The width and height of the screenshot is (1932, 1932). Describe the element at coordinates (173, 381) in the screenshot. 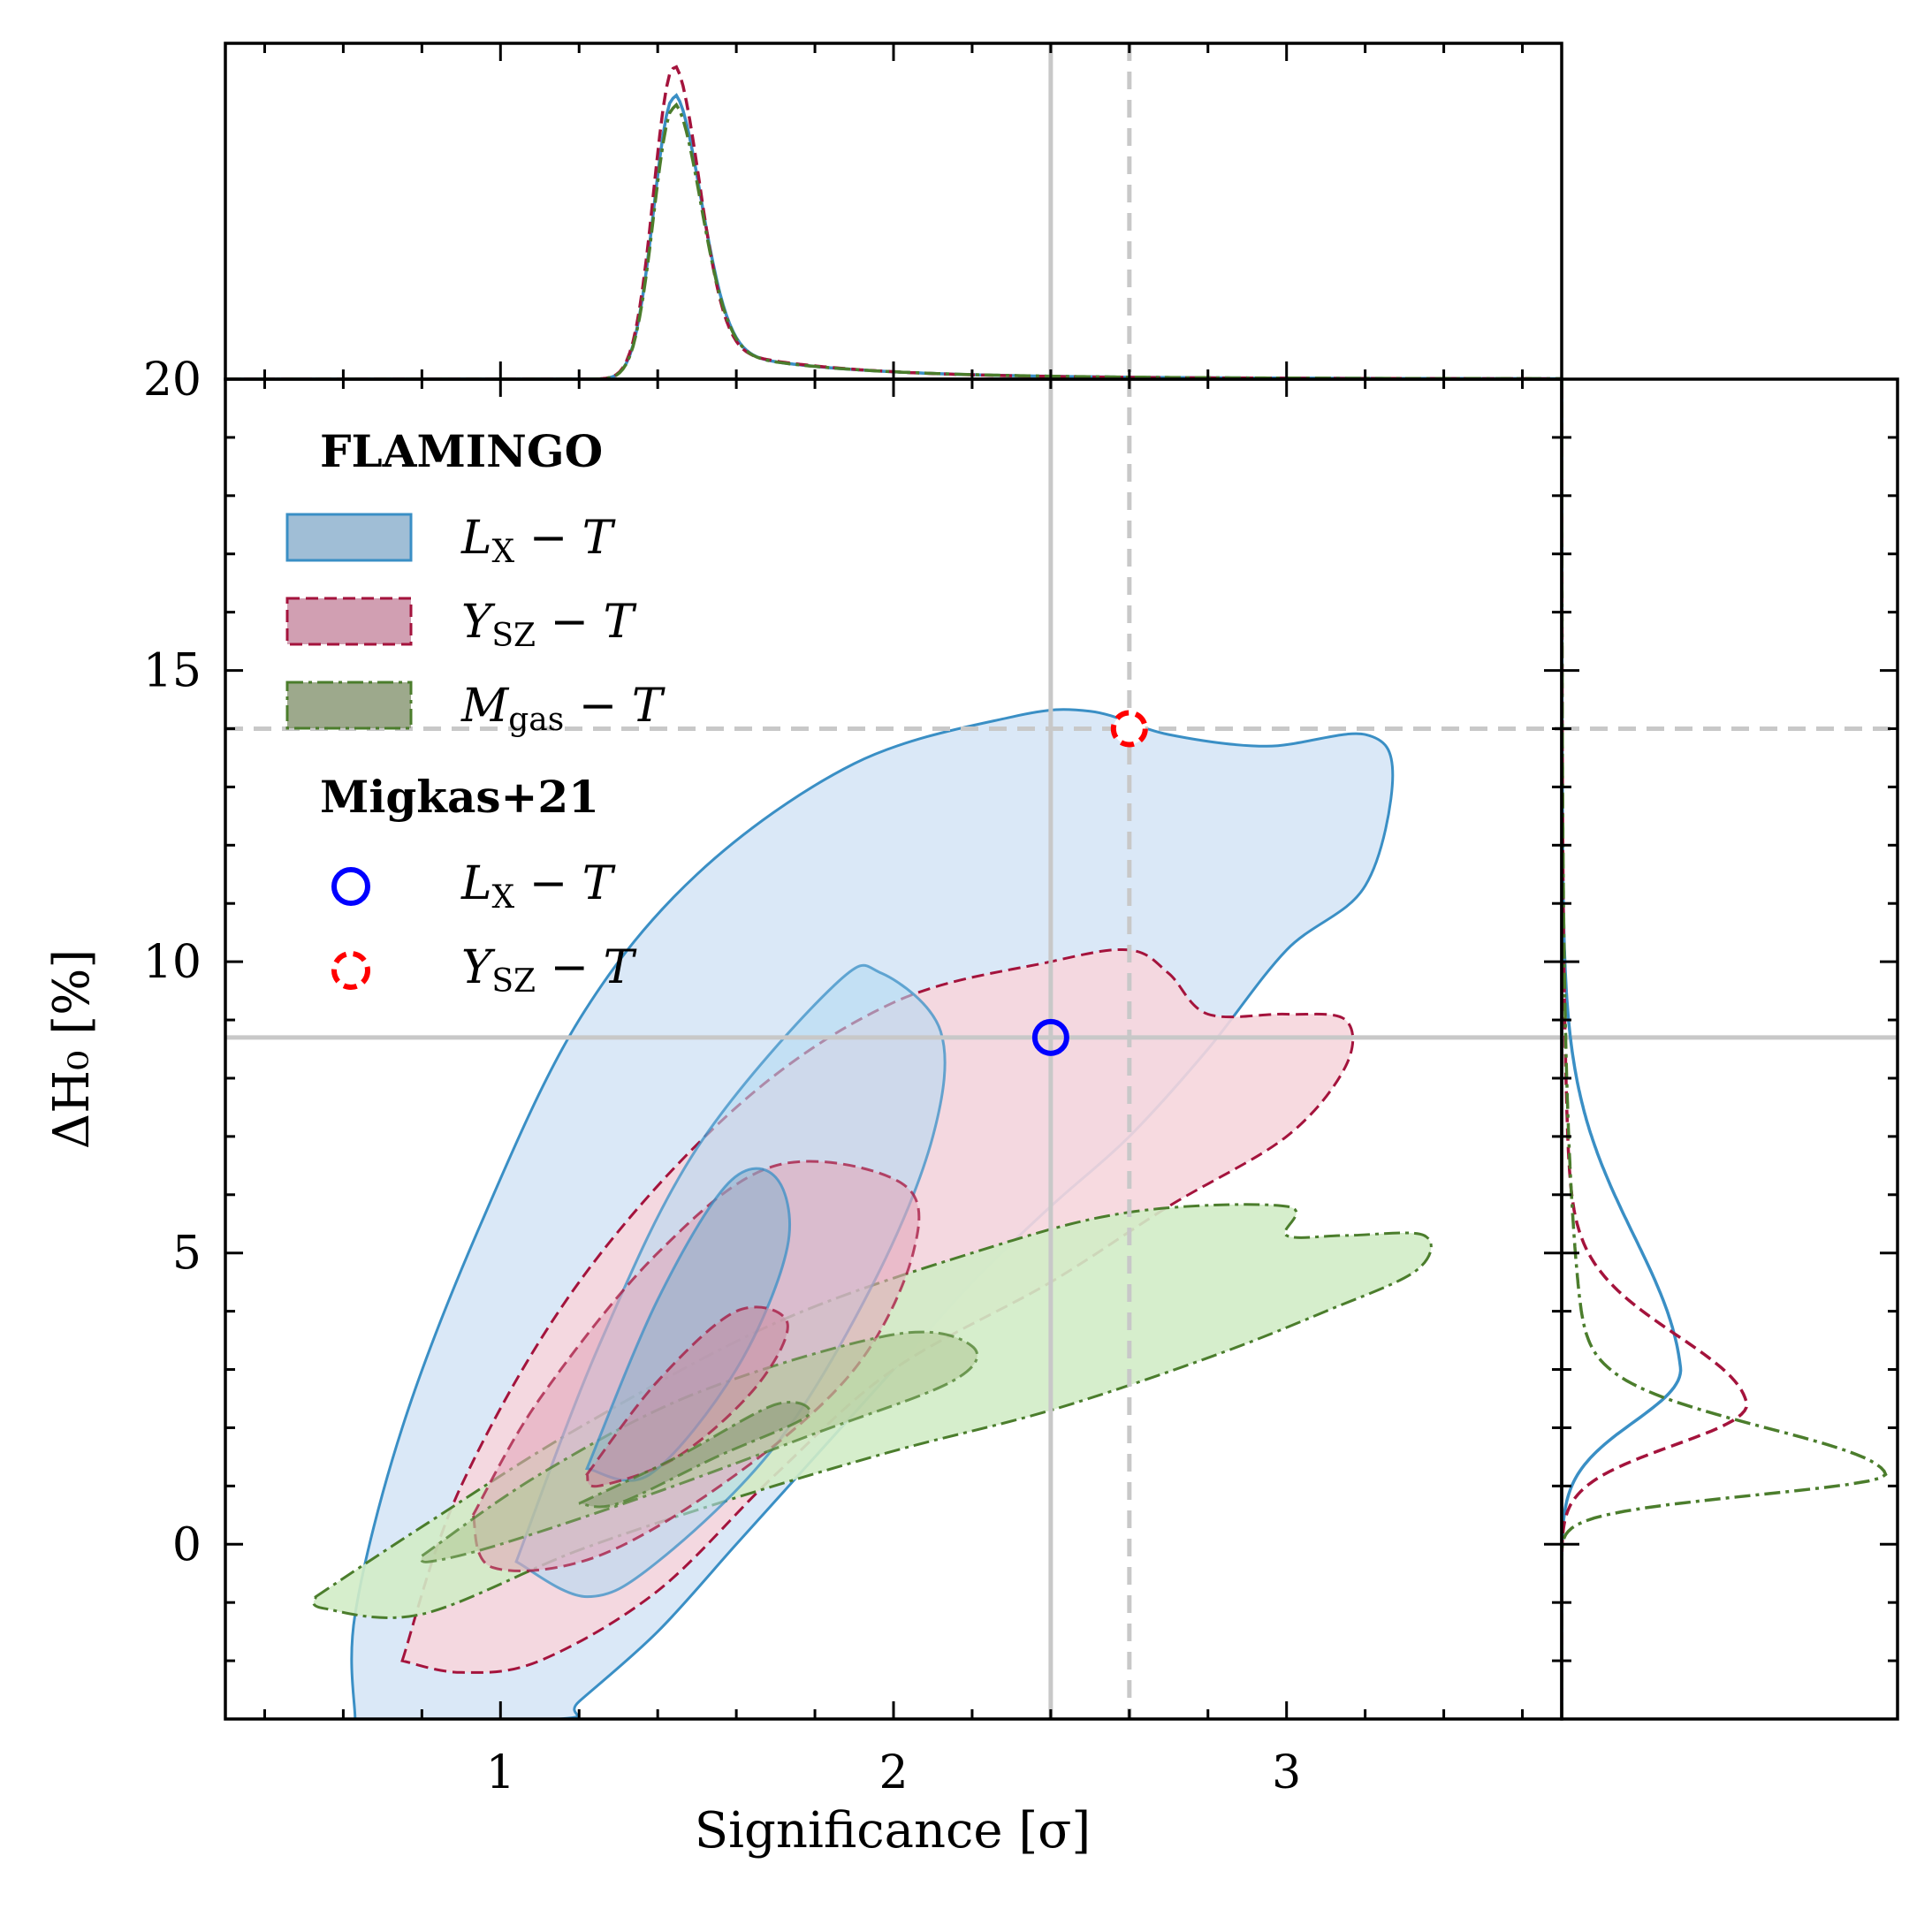

I see `y-tick-label: 20` at that location.